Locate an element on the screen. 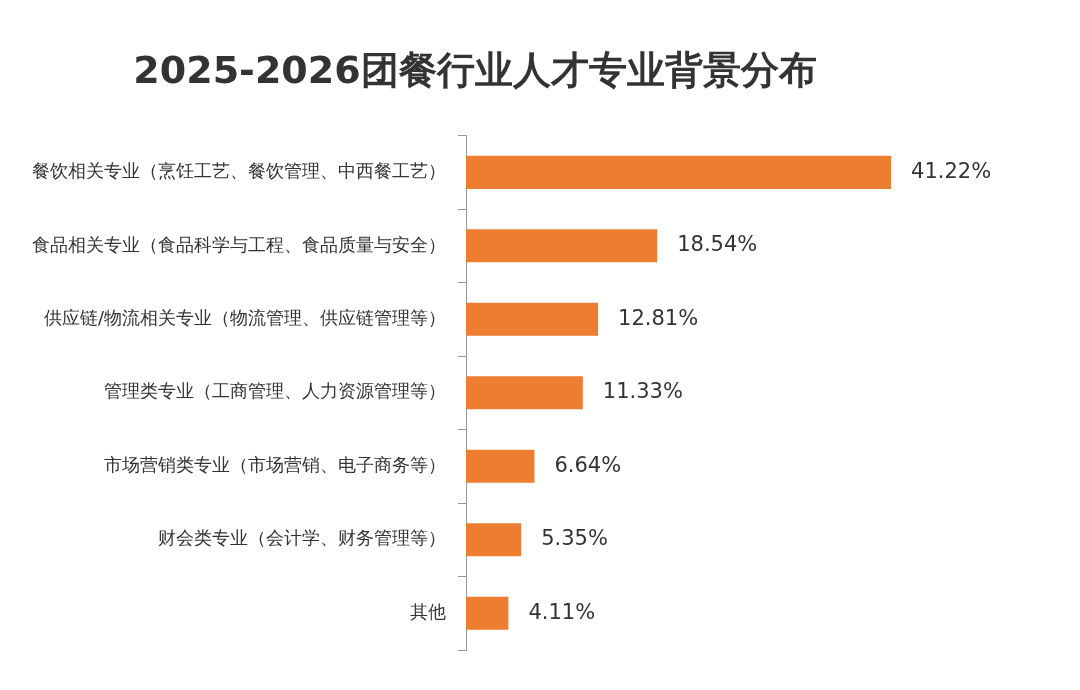  data-label: 41.22% is located at coordinates (951, 170).